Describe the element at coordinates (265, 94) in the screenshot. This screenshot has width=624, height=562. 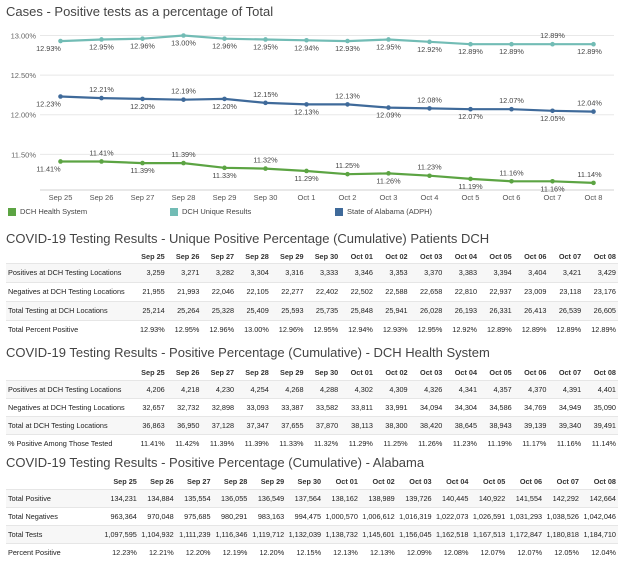
I see `data-label: 12.15%` at that location.